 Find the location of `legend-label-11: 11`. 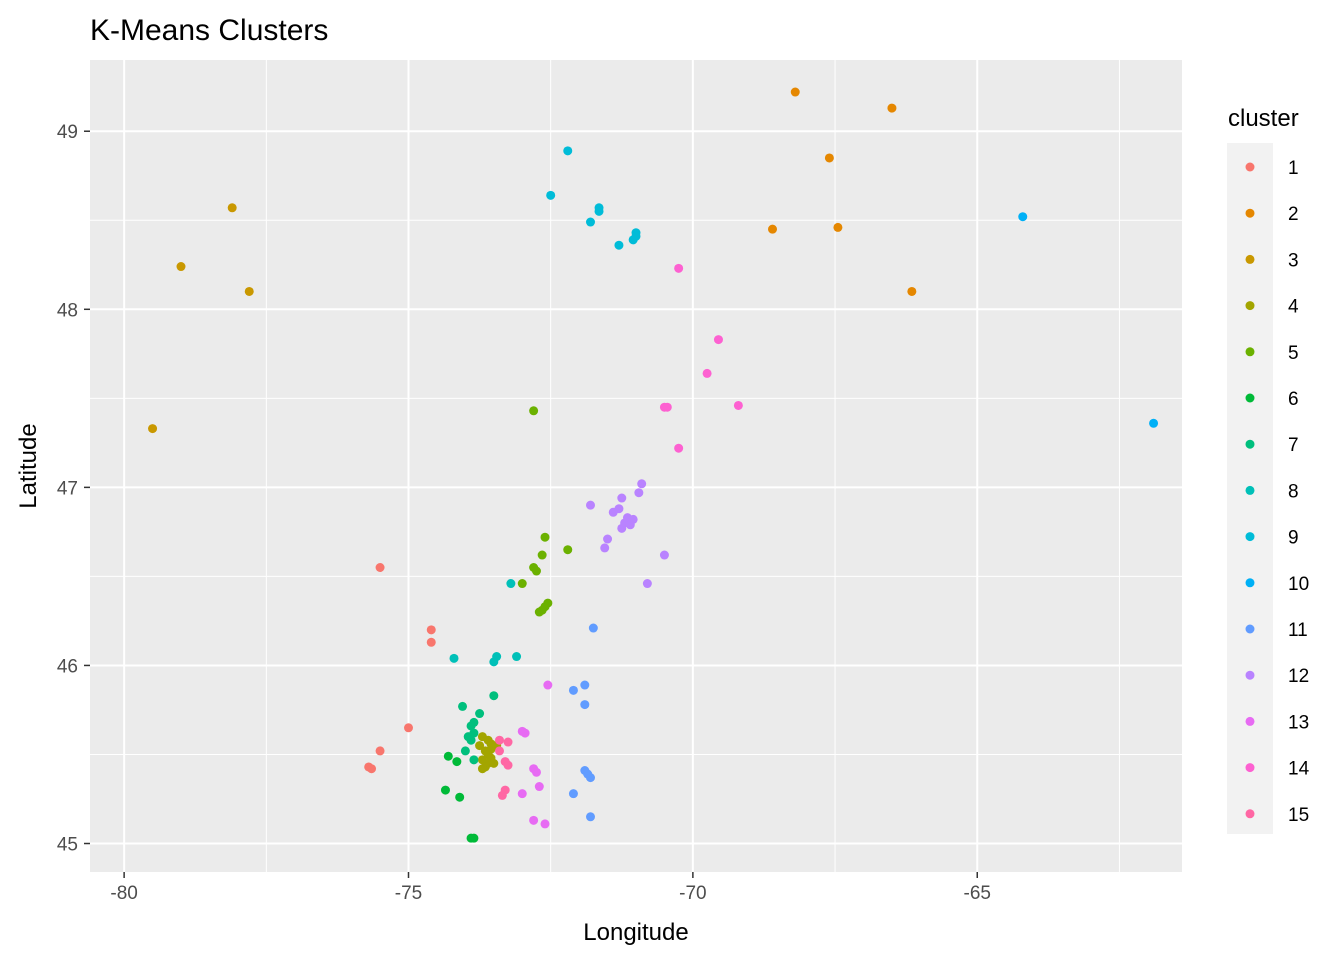

legend-label-11: 11 is located at coordinates (1298, 630).